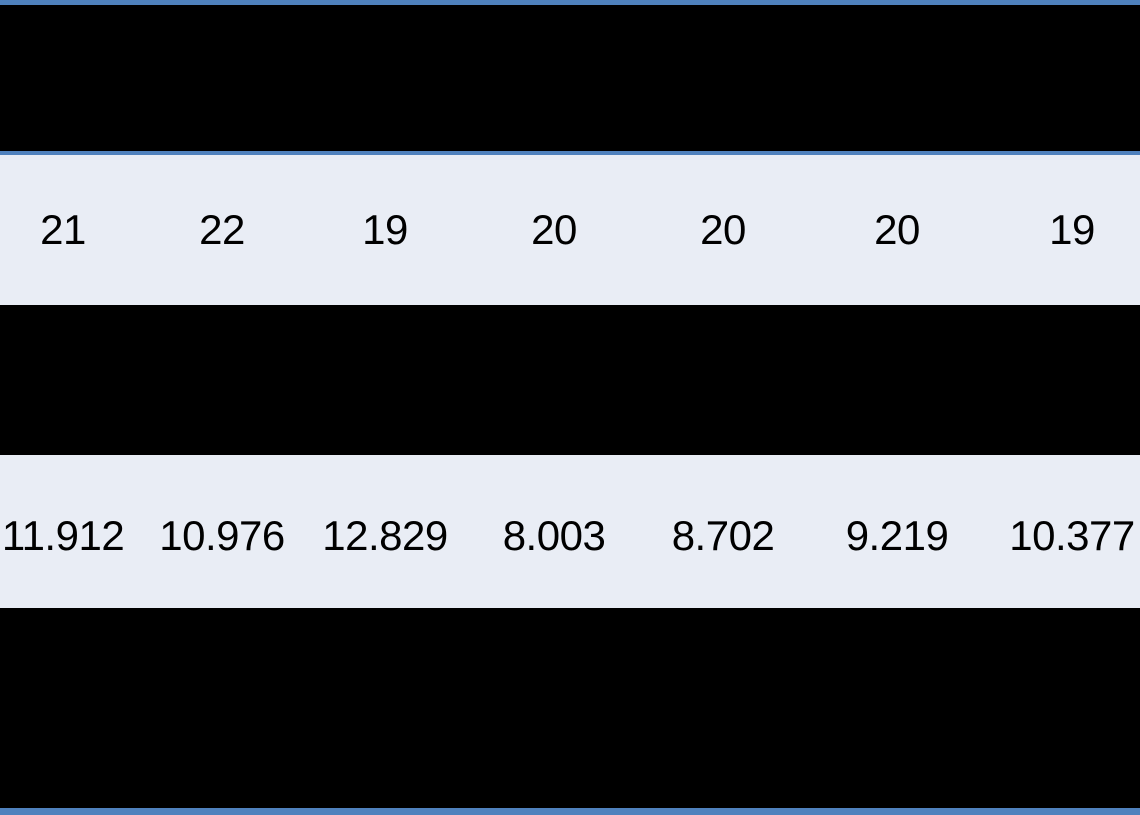 The height and width of the screenshot is (815, 1140). What do you see at coordinates (1072, 535) in the screenshot?
I see `table-cell: 10.377` at bounding box center [1072, 535].